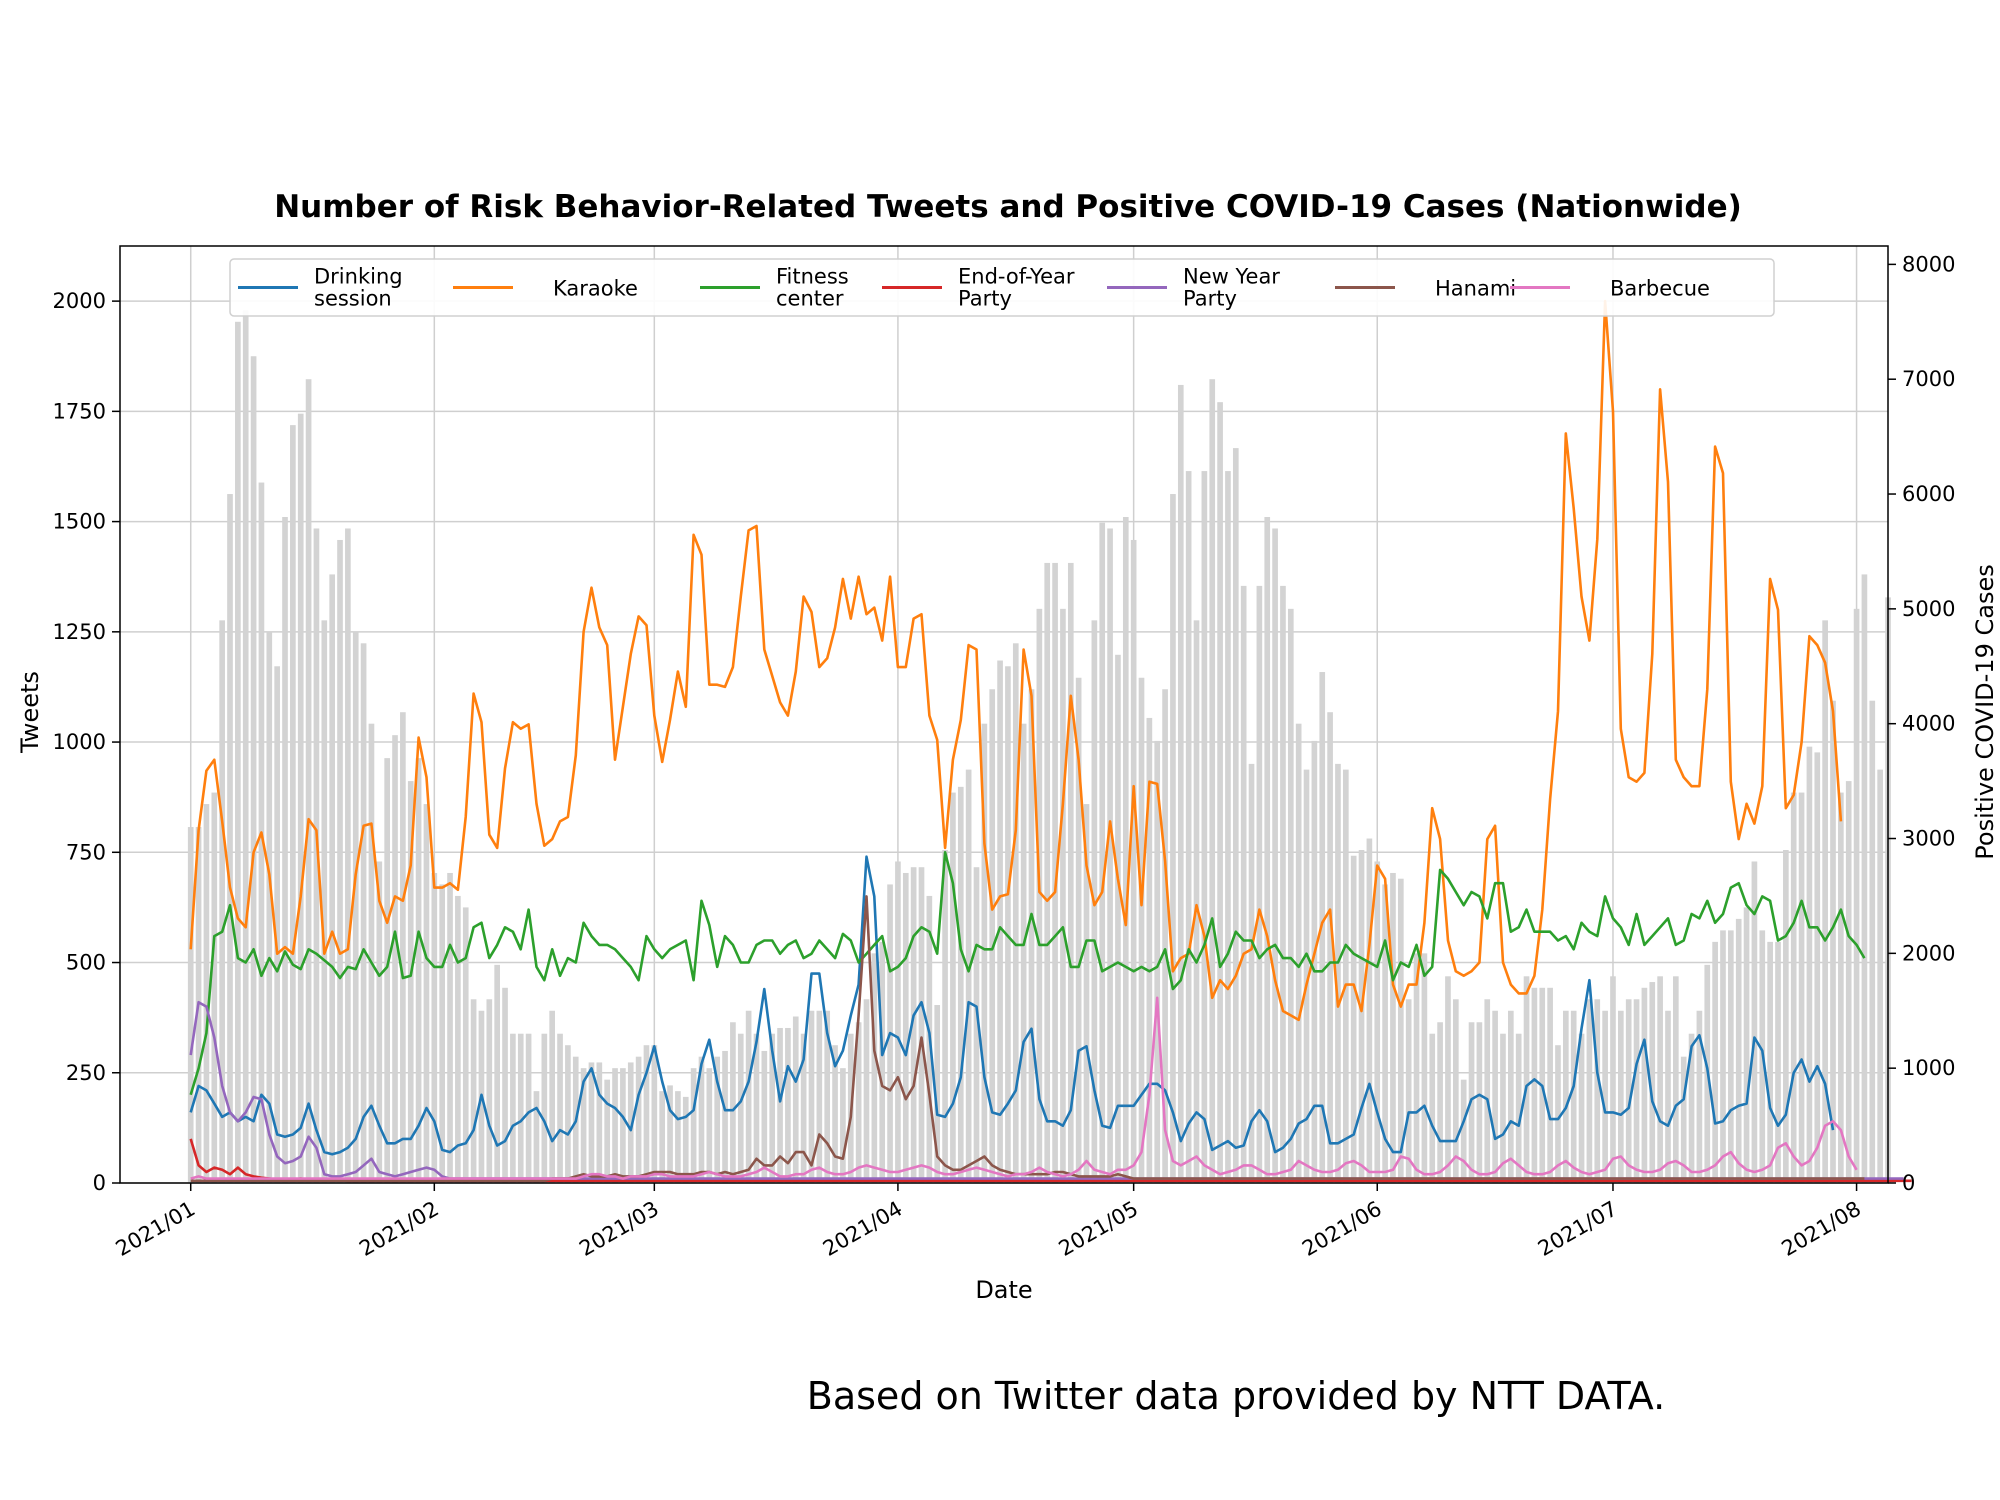 The height and width of the screenshot is (1500, 2000). Describe the element at coordinates (1003, 1290) in the screenshot. I see `x-axis-label: Date` at that location.